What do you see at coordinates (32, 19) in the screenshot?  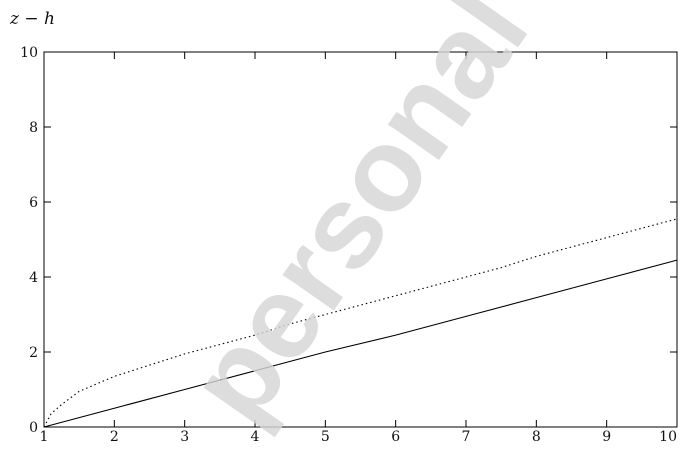 I see `y-axis-label: z − h` at bounding box center [32, 19].